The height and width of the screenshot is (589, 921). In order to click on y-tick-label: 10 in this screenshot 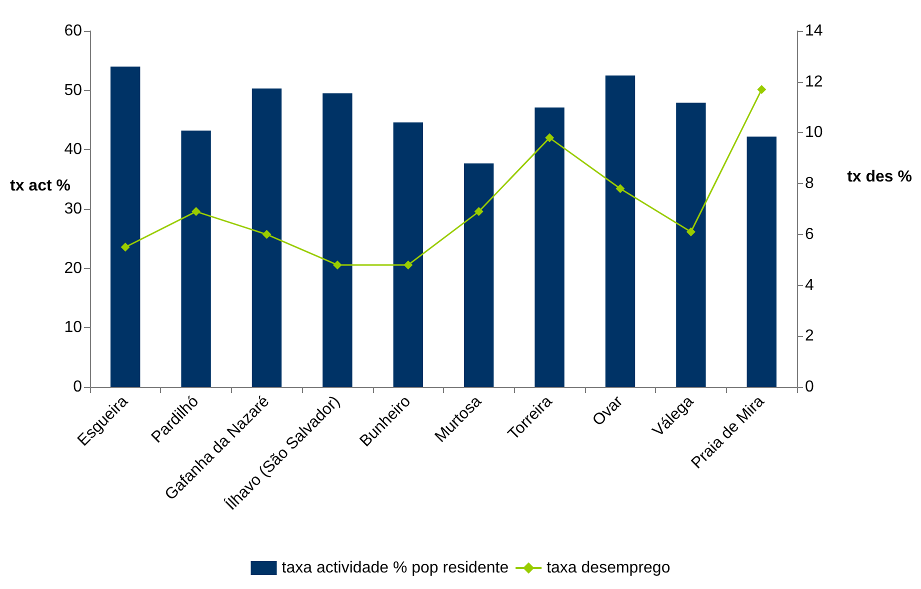, I will do `click(73, 327)`.